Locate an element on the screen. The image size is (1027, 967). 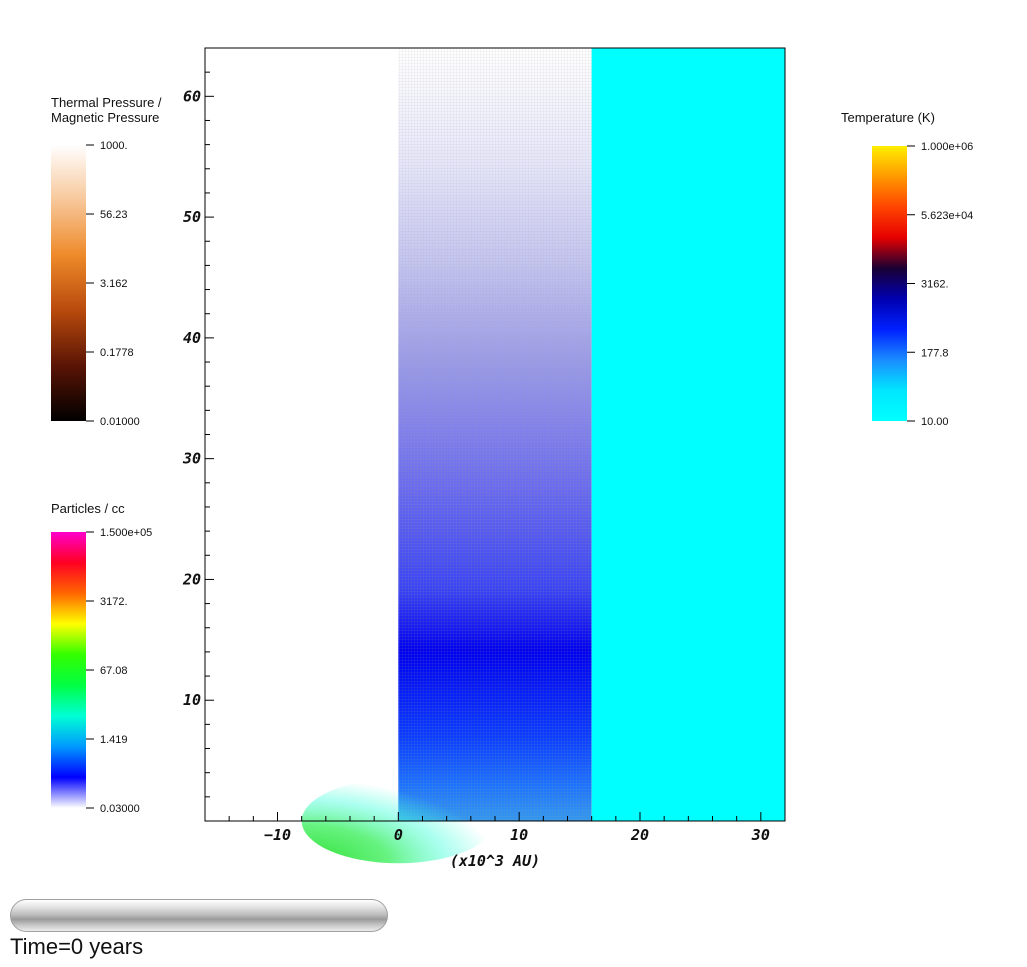
x-tick-label: 0 is located at coordinates (398, 835).